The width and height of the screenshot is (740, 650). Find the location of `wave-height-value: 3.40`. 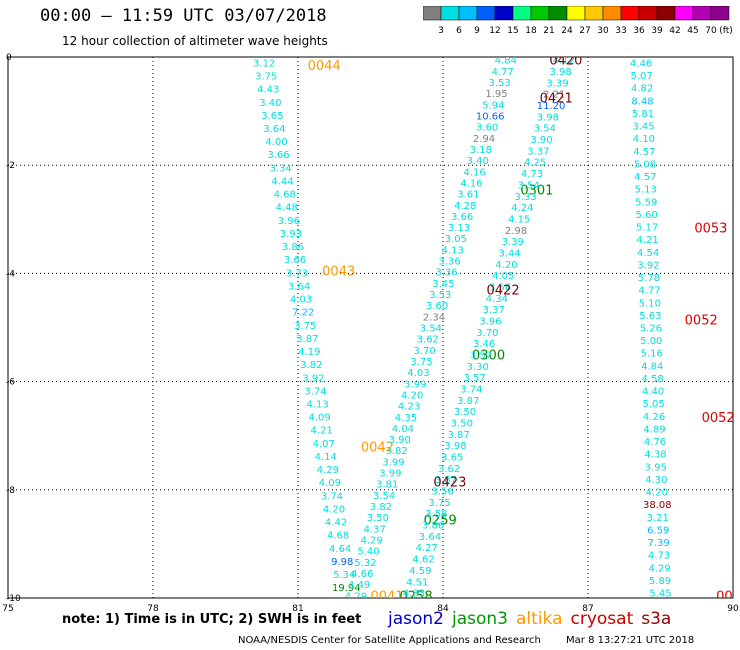

wave-height-value: 3.40 is located at coordinates (478, 161).